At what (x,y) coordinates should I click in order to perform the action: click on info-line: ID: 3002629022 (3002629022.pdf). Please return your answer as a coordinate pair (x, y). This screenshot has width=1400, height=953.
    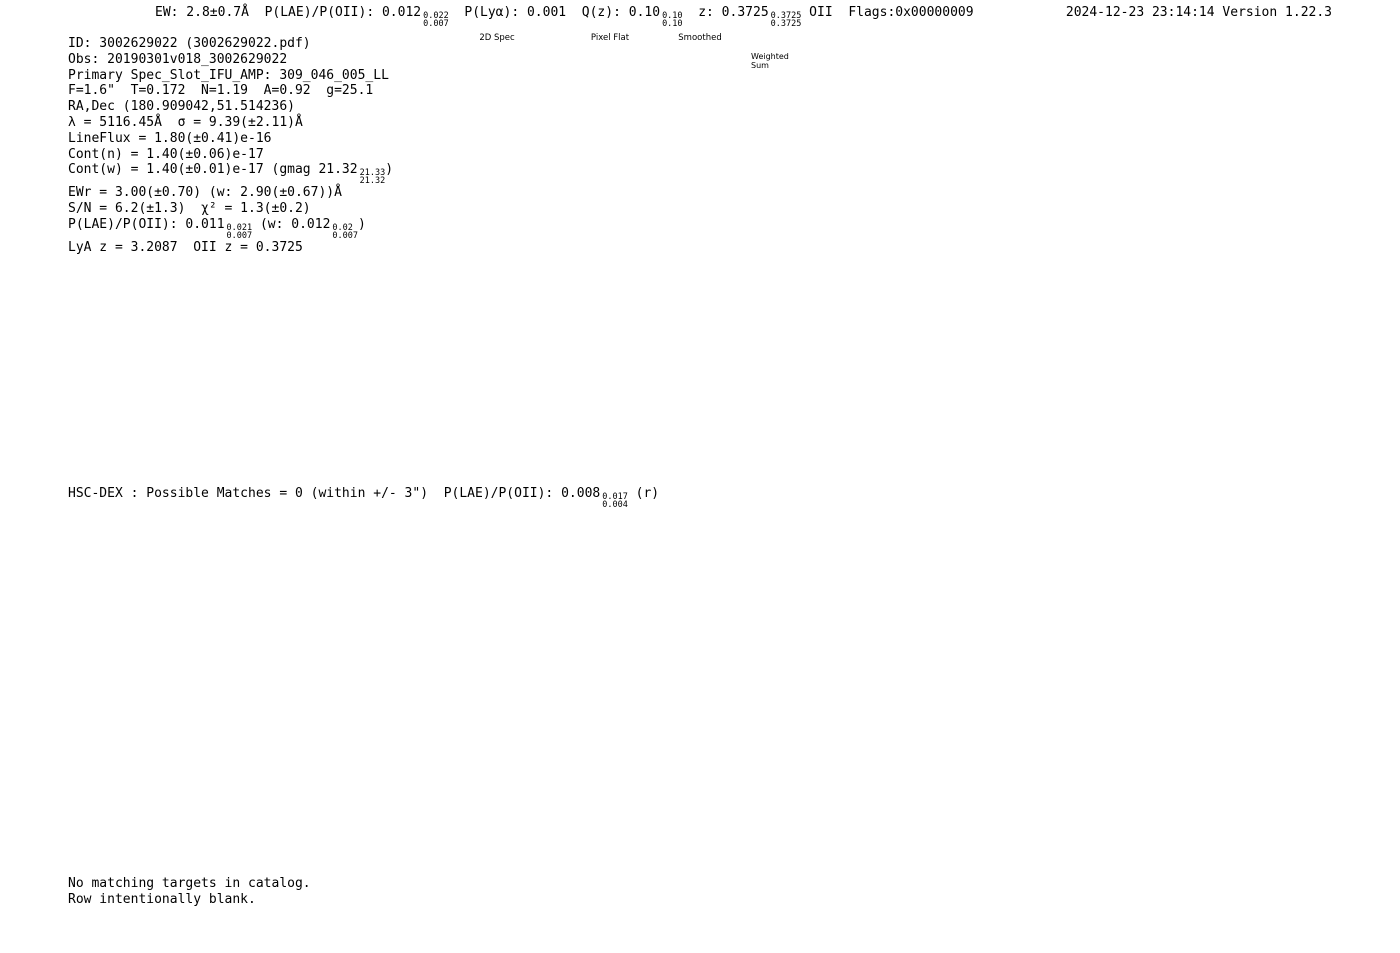
    Looking at the image, I should click on (189, 43).